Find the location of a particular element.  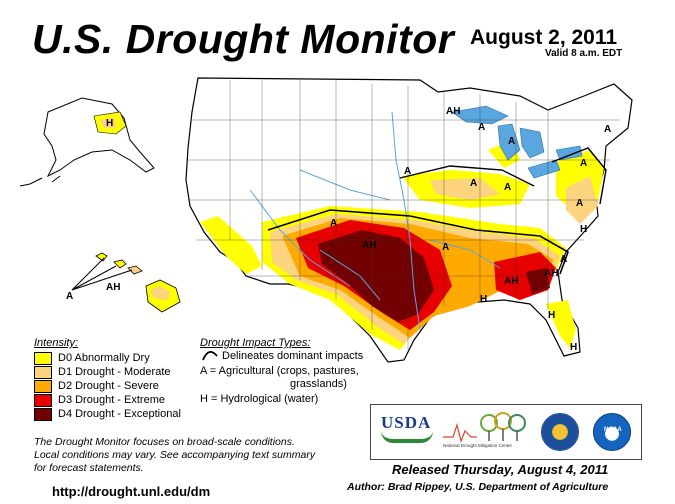

alaska-islands is located at coordinates (40, 181).